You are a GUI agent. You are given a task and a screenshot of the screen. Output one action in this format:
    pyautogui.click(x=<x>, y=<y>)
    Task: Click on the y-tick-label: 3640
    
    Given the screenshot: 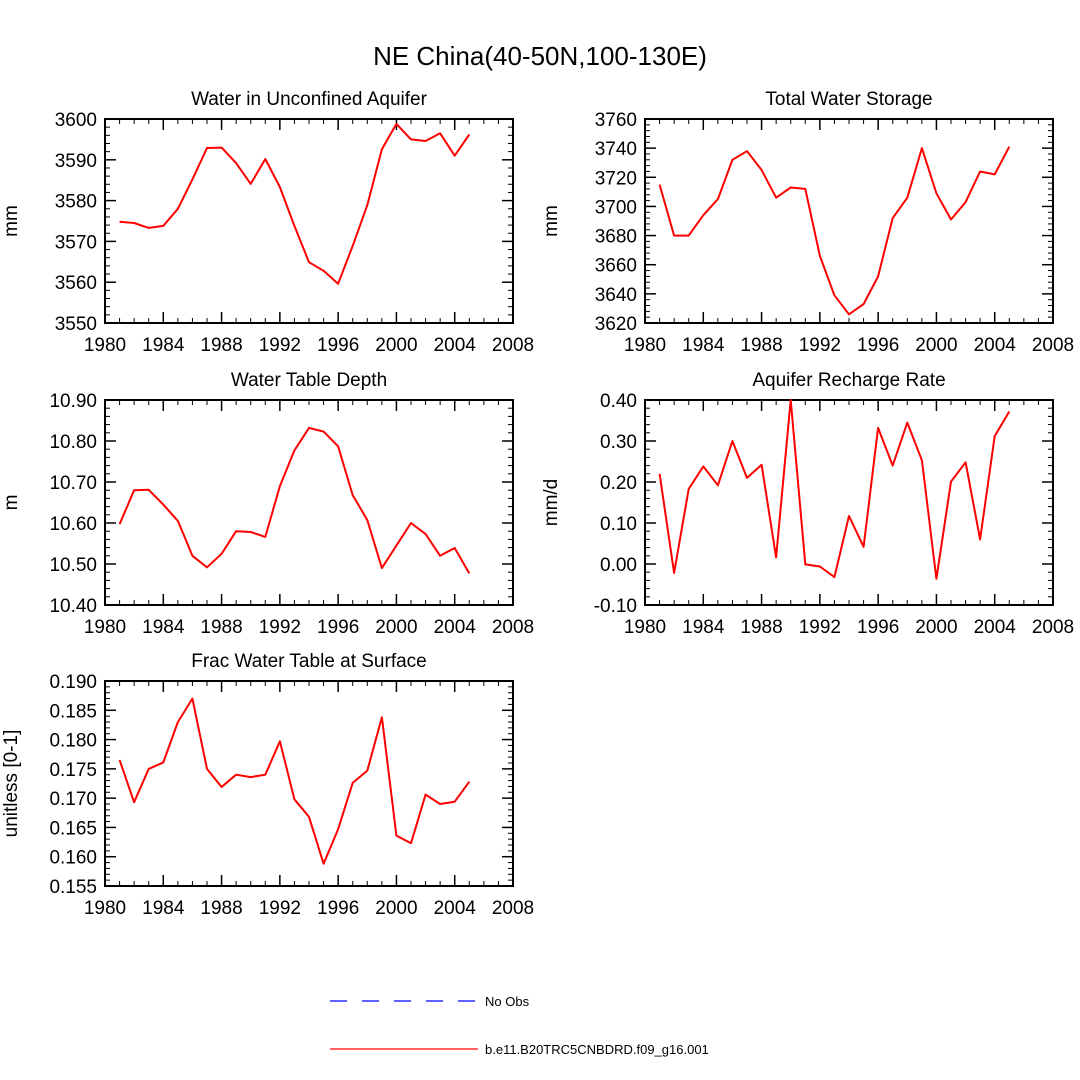 What is the action you would take?
    pyautogui.click(x=616, y=295)
    